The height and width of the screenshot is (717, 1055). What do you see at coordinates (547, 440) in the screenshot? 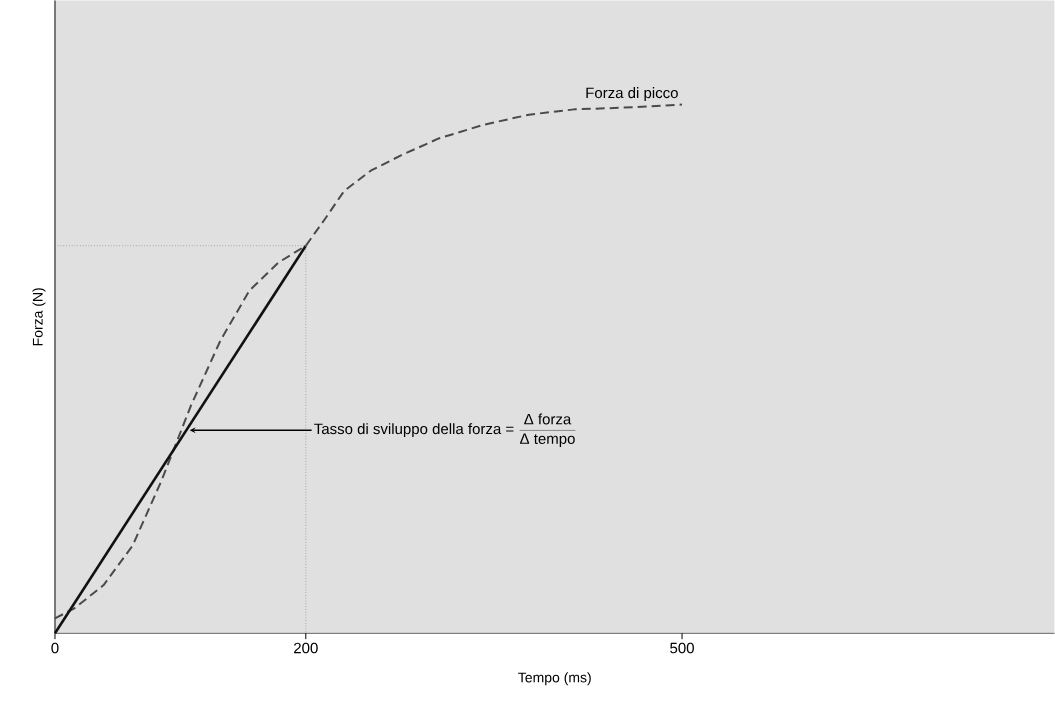
I see `annotation: Δ tempo` at bounding box center [547, 440].